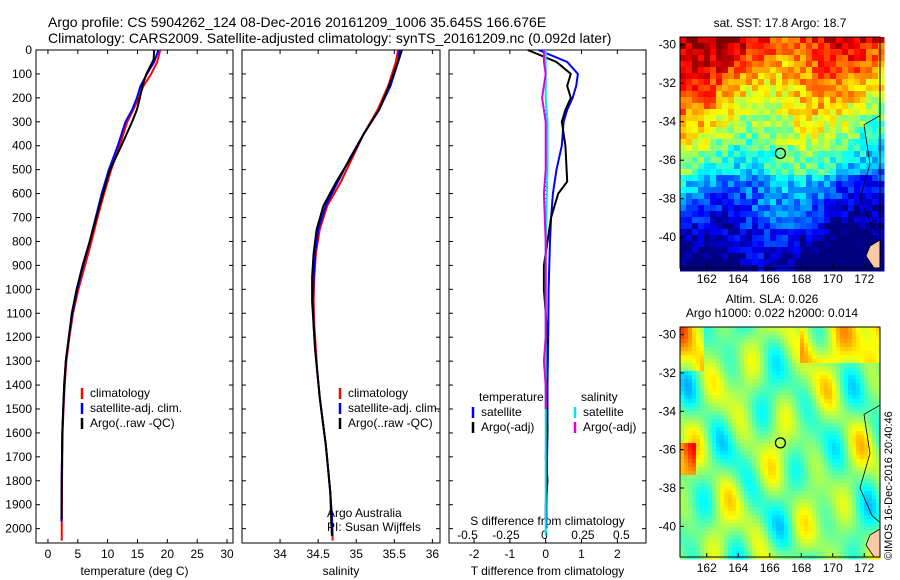  What do you see at coordinates (18, 337) in the screenshot?
I see `y-tick-label: 1200` at bounding box center [18, 337].